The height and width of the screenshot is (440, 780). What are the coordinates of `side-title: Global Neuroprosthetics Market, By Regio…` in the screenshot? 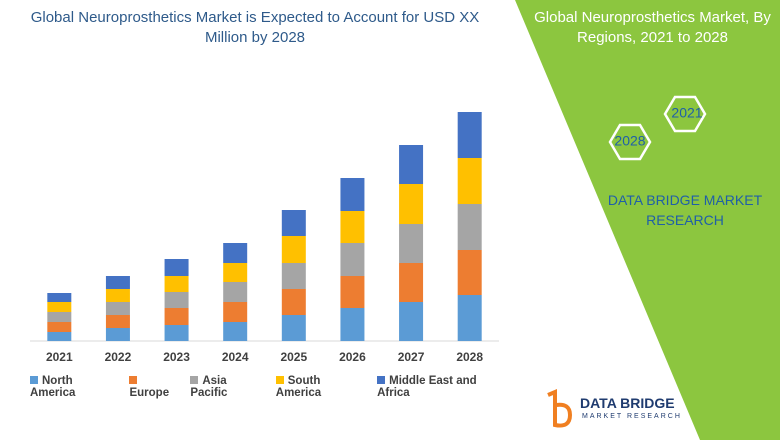 It's located at (652, 27).